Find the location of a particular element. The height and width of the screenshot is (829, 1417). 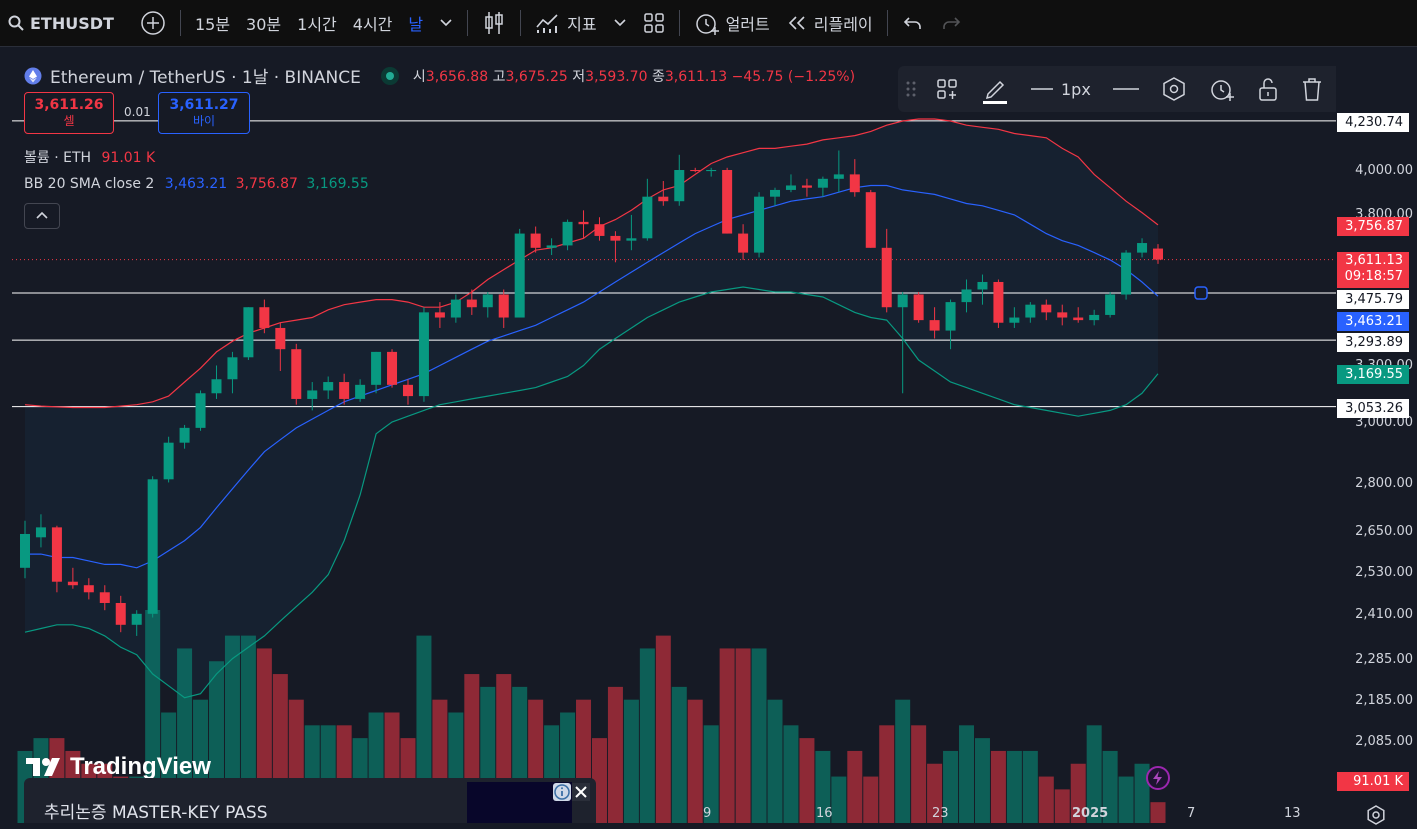

sell-button: 3,611.26 셀 is located at coordinates (69, 113).